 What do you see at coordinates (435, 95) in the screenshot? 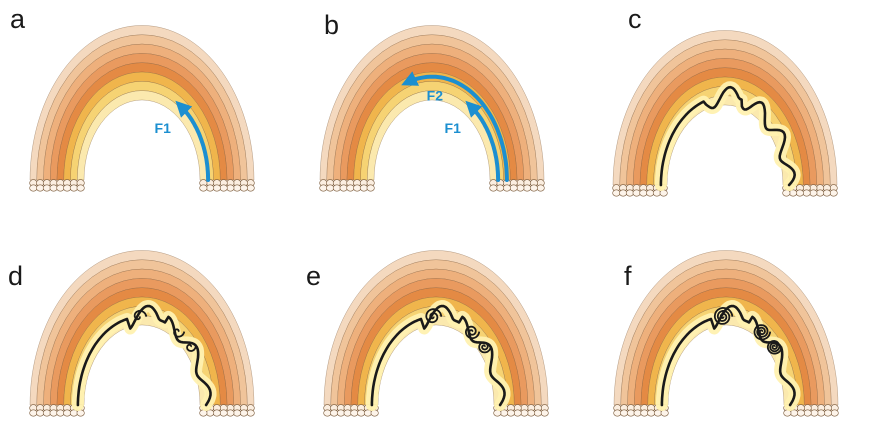
I see `f2-label: F2` at bounding box center [435, 95].